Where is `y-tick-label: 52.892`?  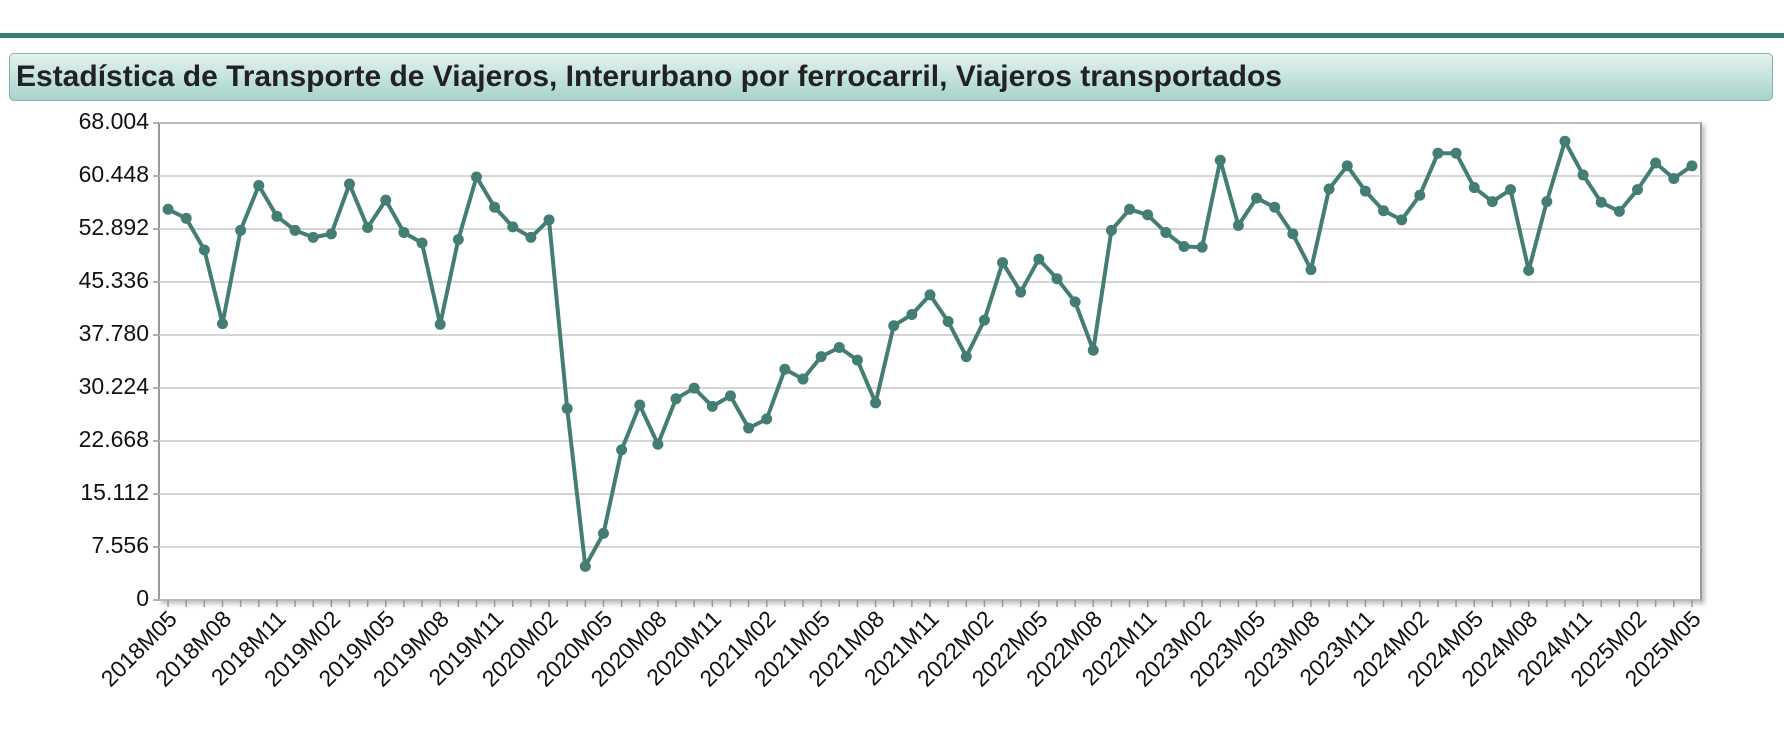
y-tick-label: 52.892 is located at coordinates (114, 227).